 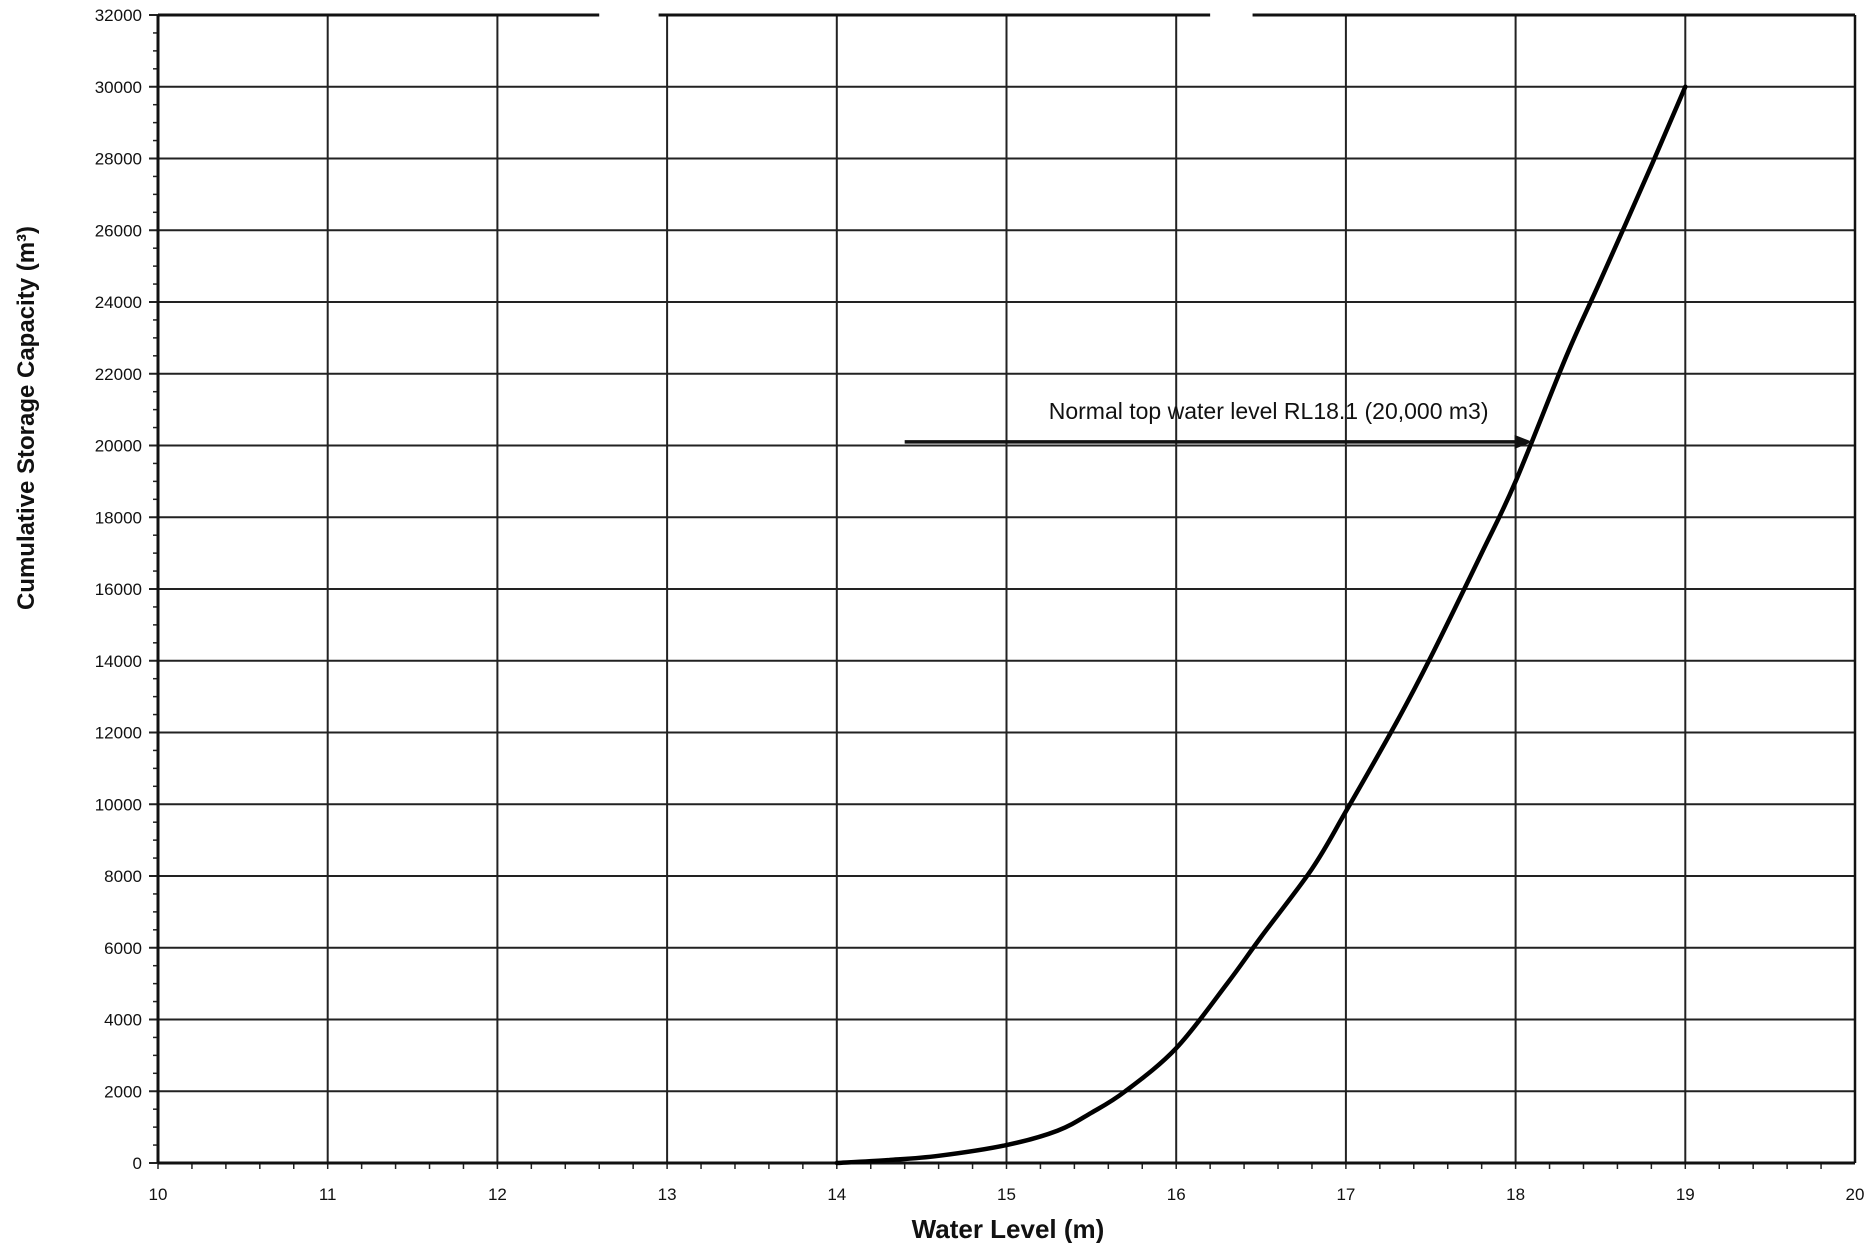 What do you see at coordinates (1685, 1194) in the screenshot?
I see `x-tick-label: 19` at bounding box center [1685, 1194].